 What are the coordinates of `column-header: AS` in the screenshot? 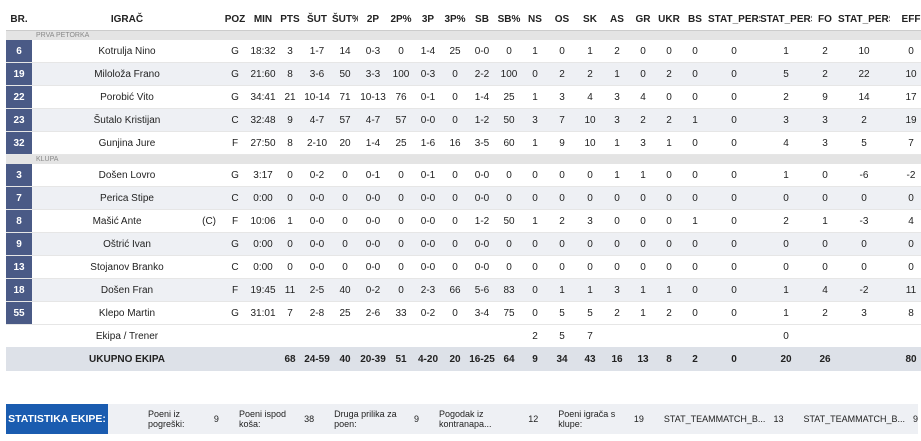 It's located at (617, 19).